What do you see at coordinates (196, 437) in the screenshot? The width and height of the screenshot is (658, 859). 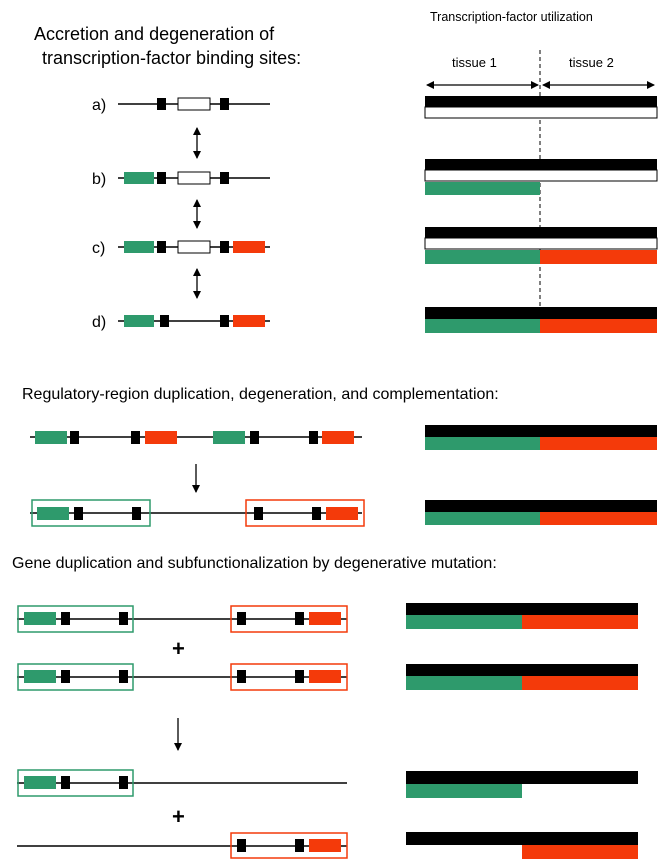 I see `regulatory-region-original` at bounding box center [196, 437].